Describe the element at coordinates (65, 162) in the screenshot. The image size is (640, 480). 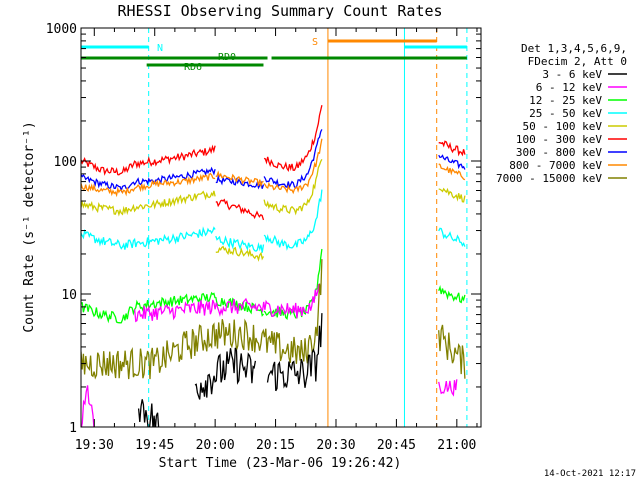
I see `y-tick-label-2: 100` at that location.